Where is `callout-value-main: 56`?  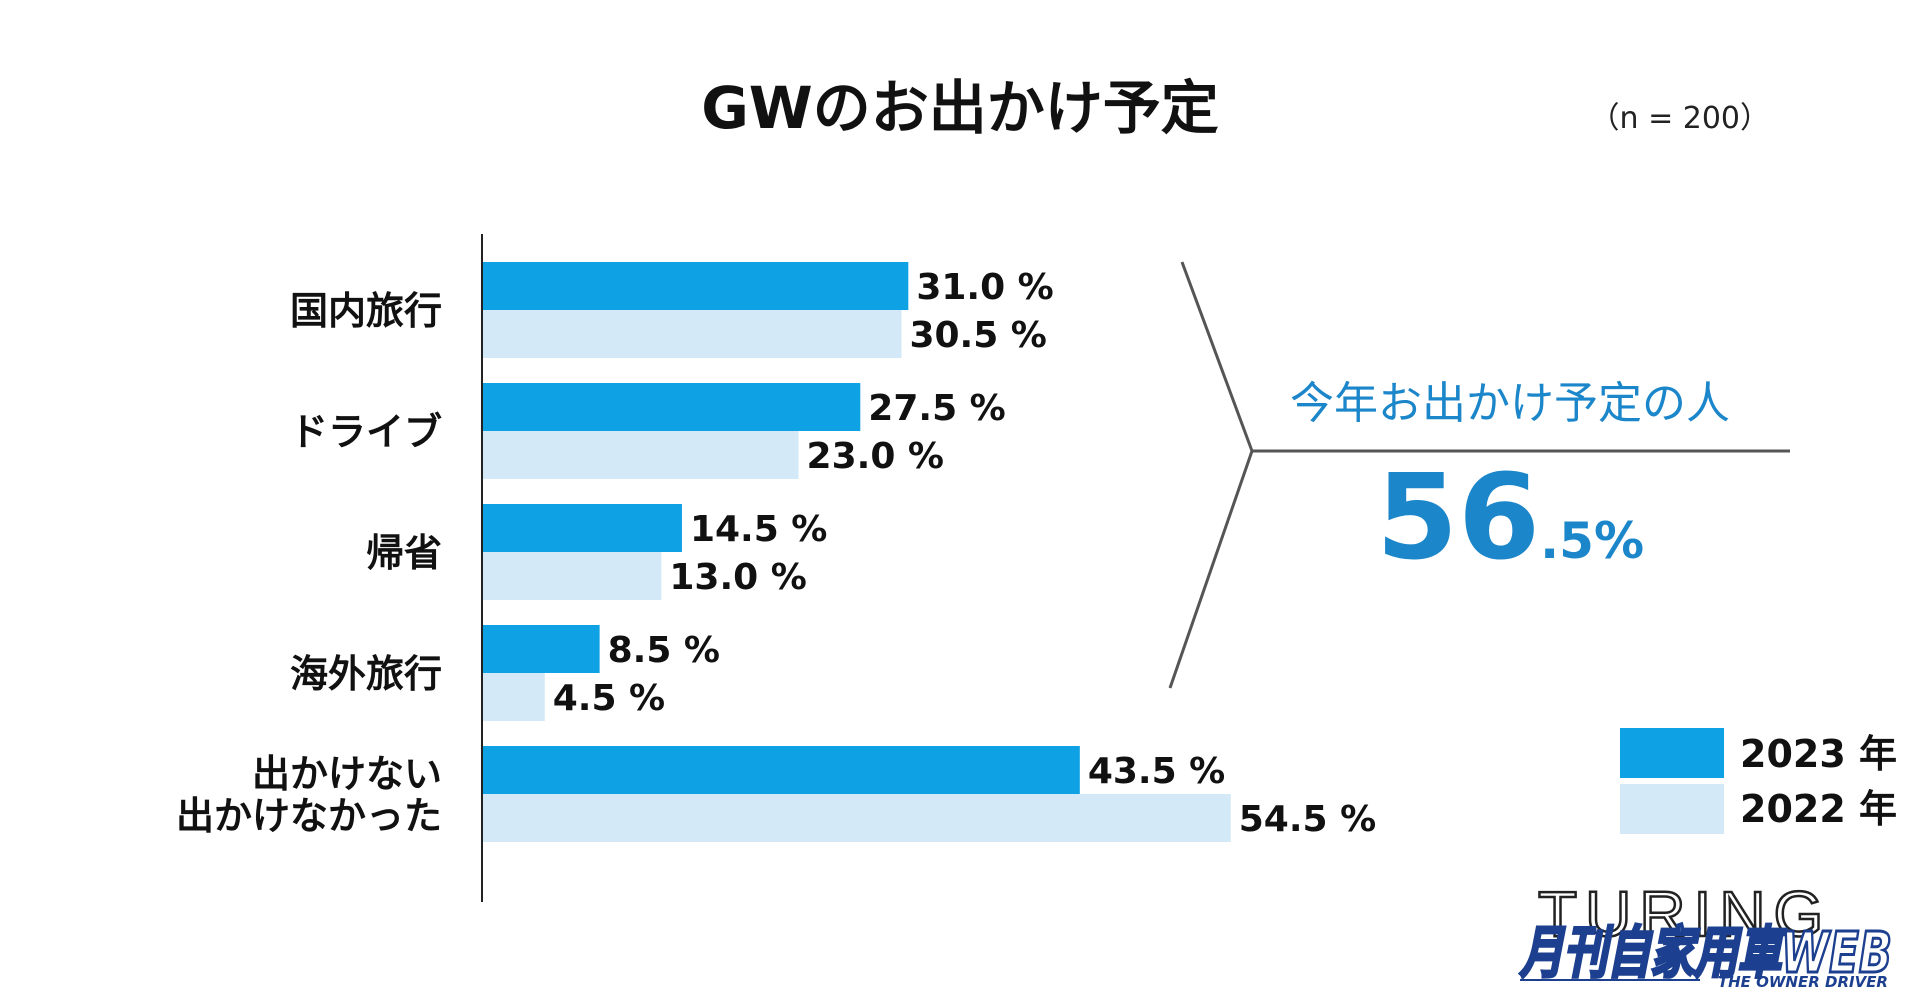
callout-value-main: 56 is located at coordinates (1458, 517).